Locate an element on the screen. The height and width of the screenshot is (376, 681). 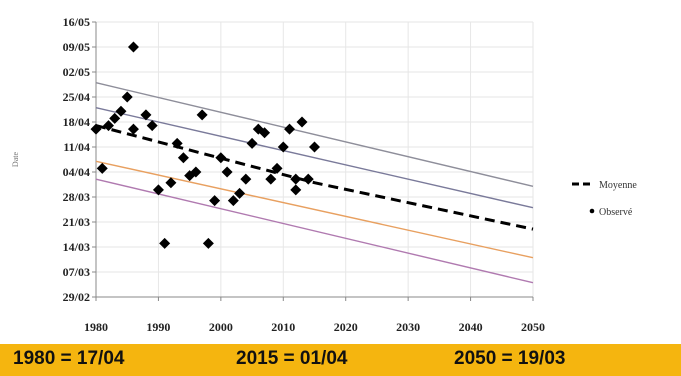
x-tick-label: 2030 is located at coordinates (408, 327).